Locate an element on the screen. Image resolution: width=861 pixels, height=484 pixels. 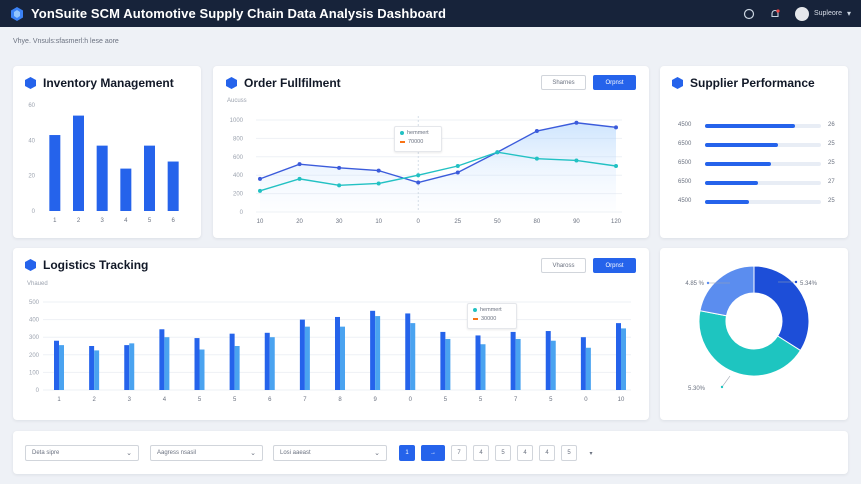
y-tick-label: 300 is located at coordinates (34, 338).